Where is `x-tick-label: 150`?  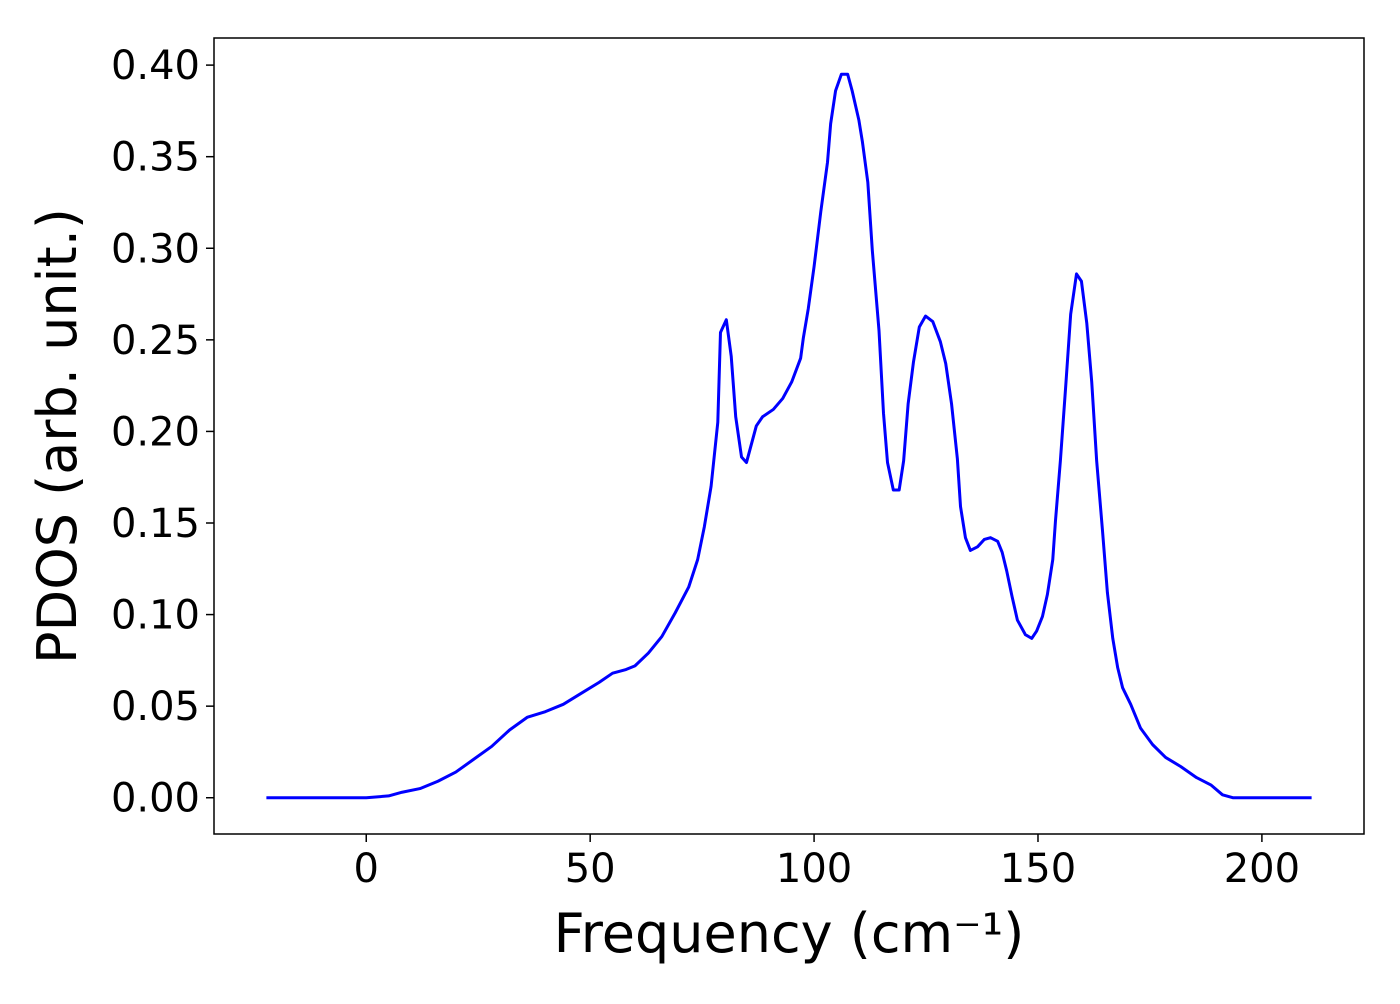 x-tick-label: 150 is located at coordinates (1038, 869).